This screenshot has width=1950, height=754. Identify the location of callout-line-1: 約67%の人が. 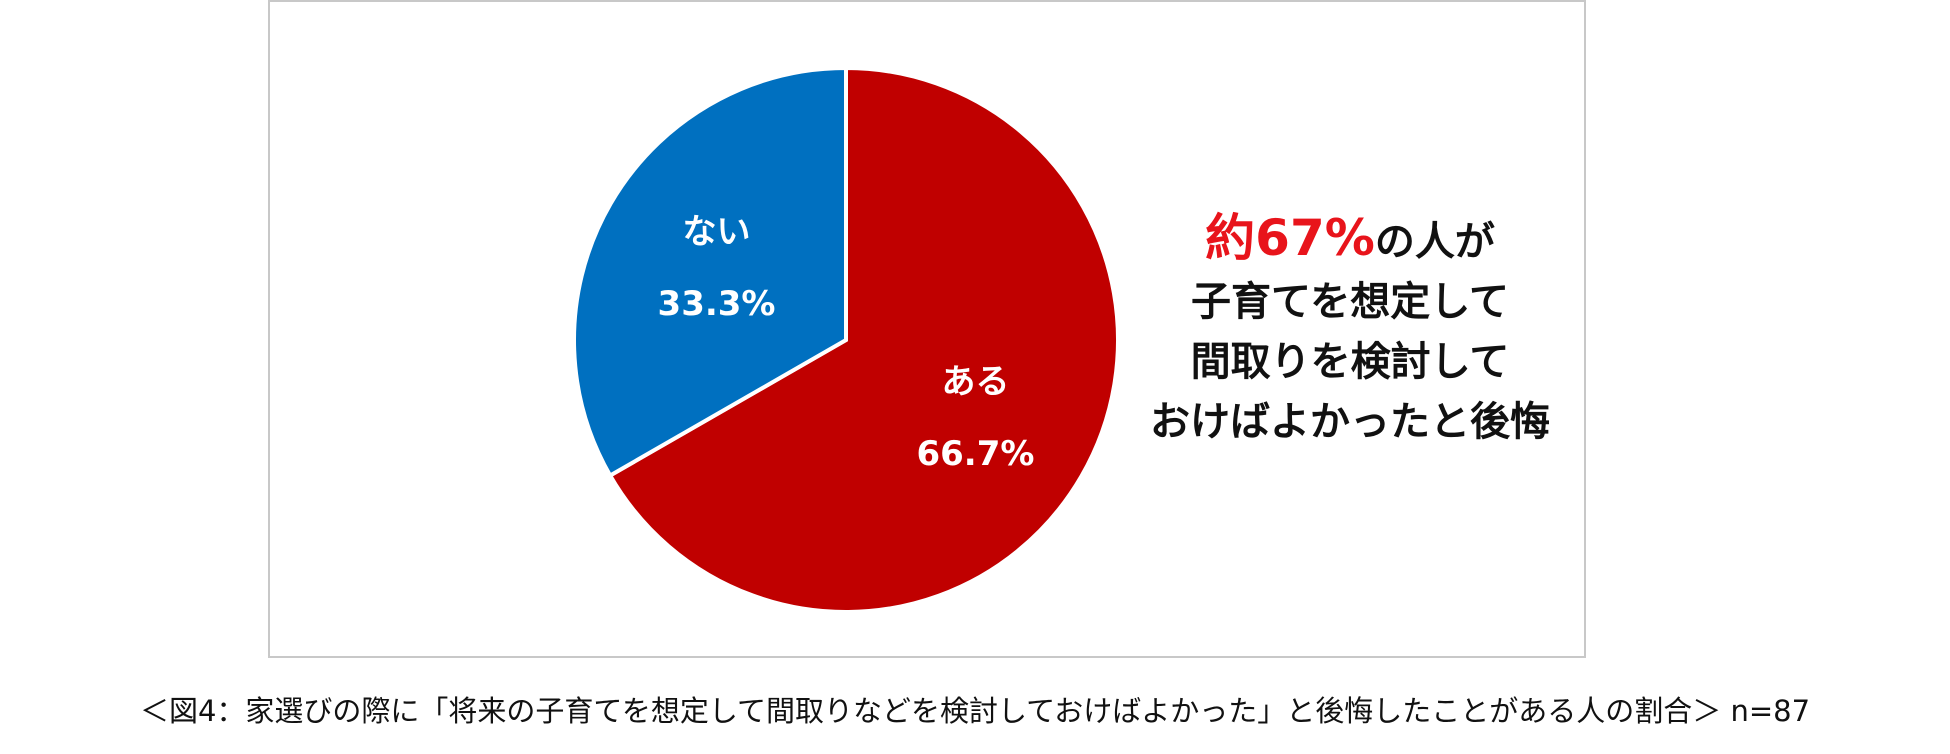
(1350, 240).